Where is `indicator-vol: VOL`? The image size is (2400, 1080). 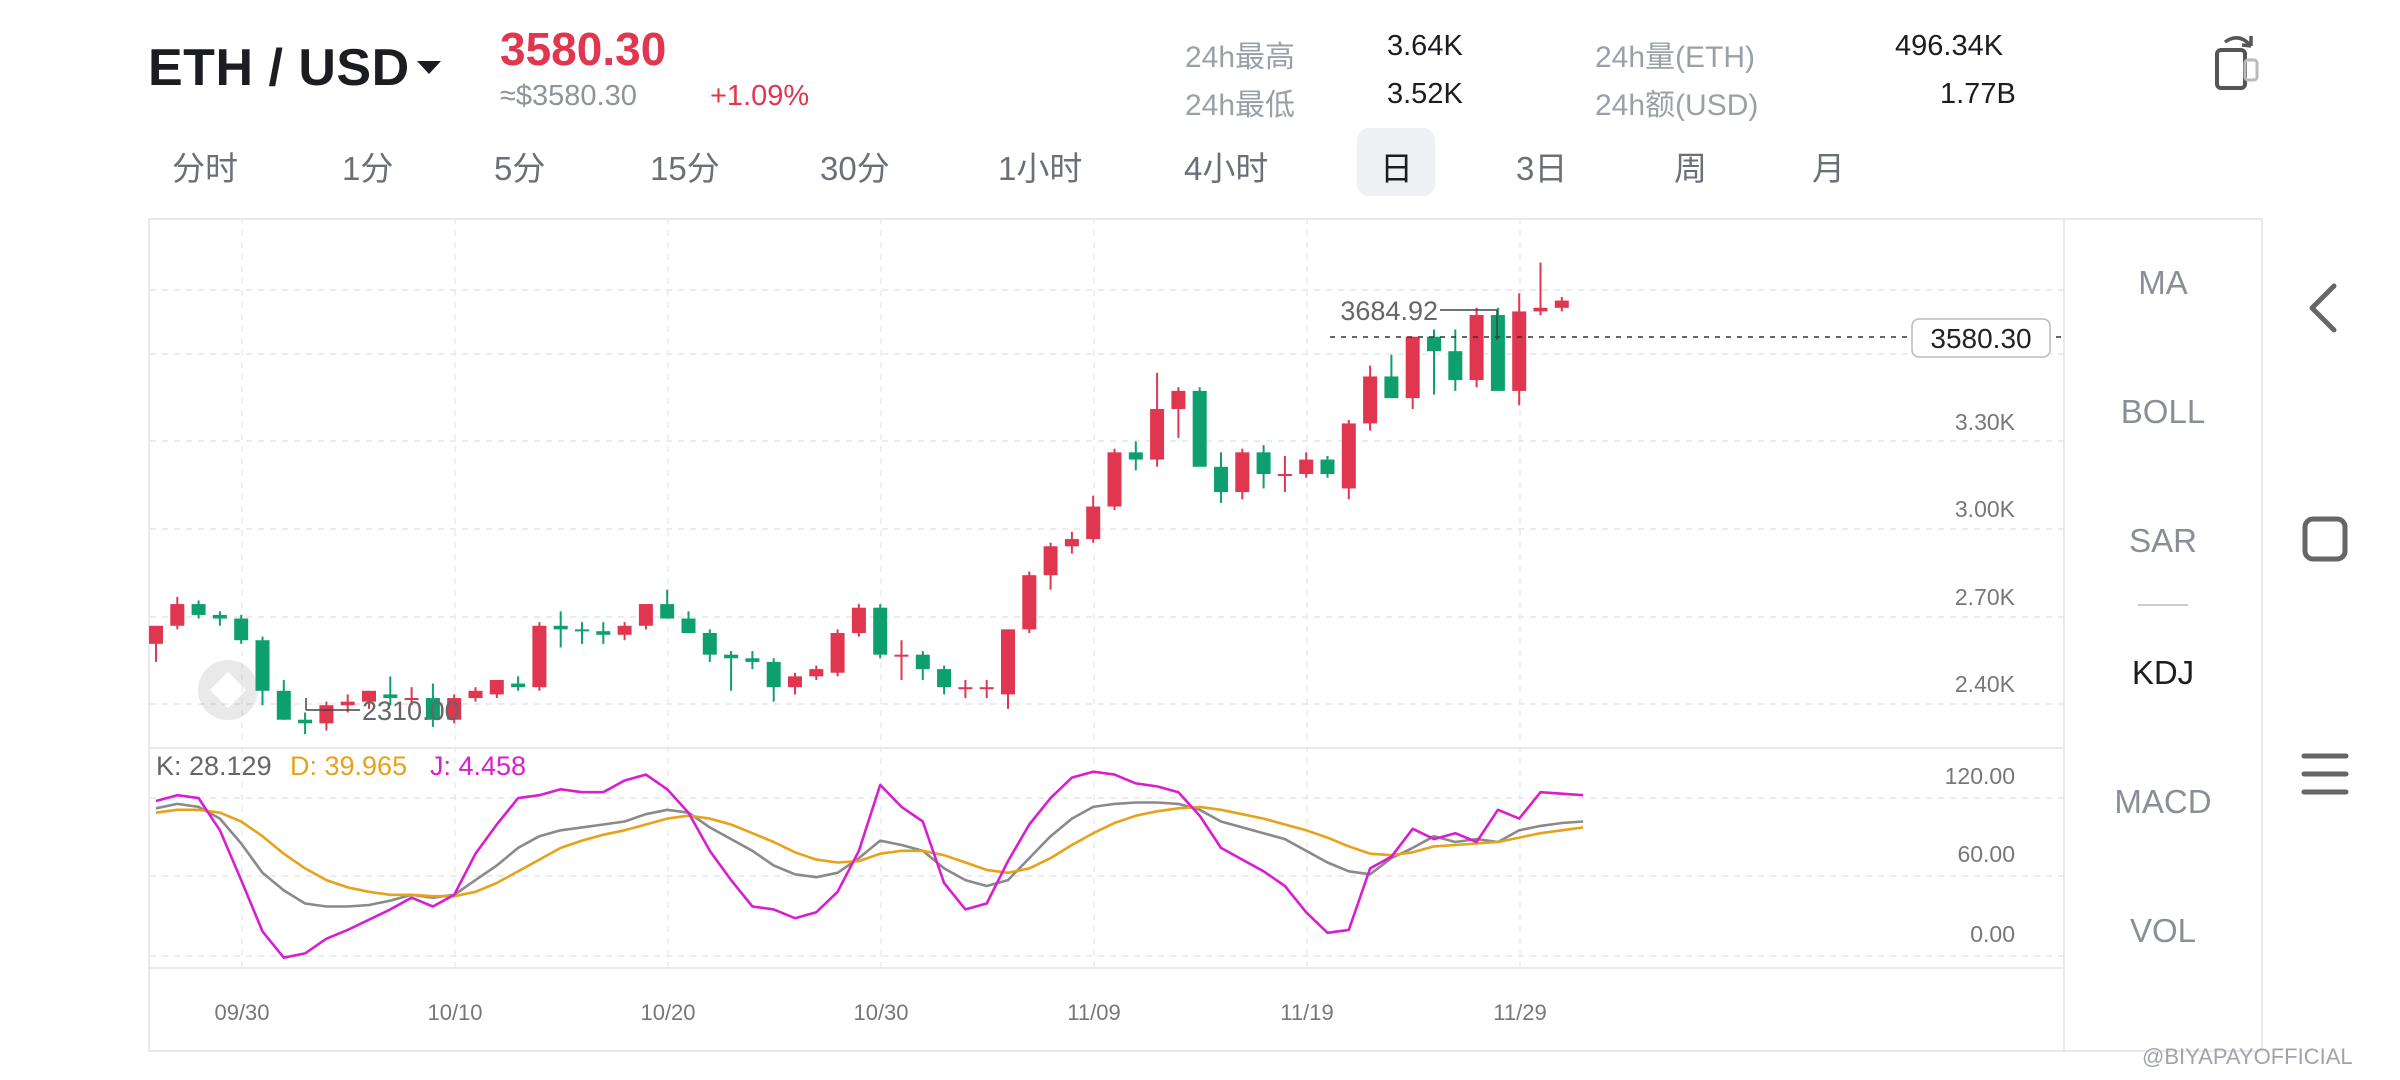
indicator-vol: VOL is located at coordinates (2163, 930).